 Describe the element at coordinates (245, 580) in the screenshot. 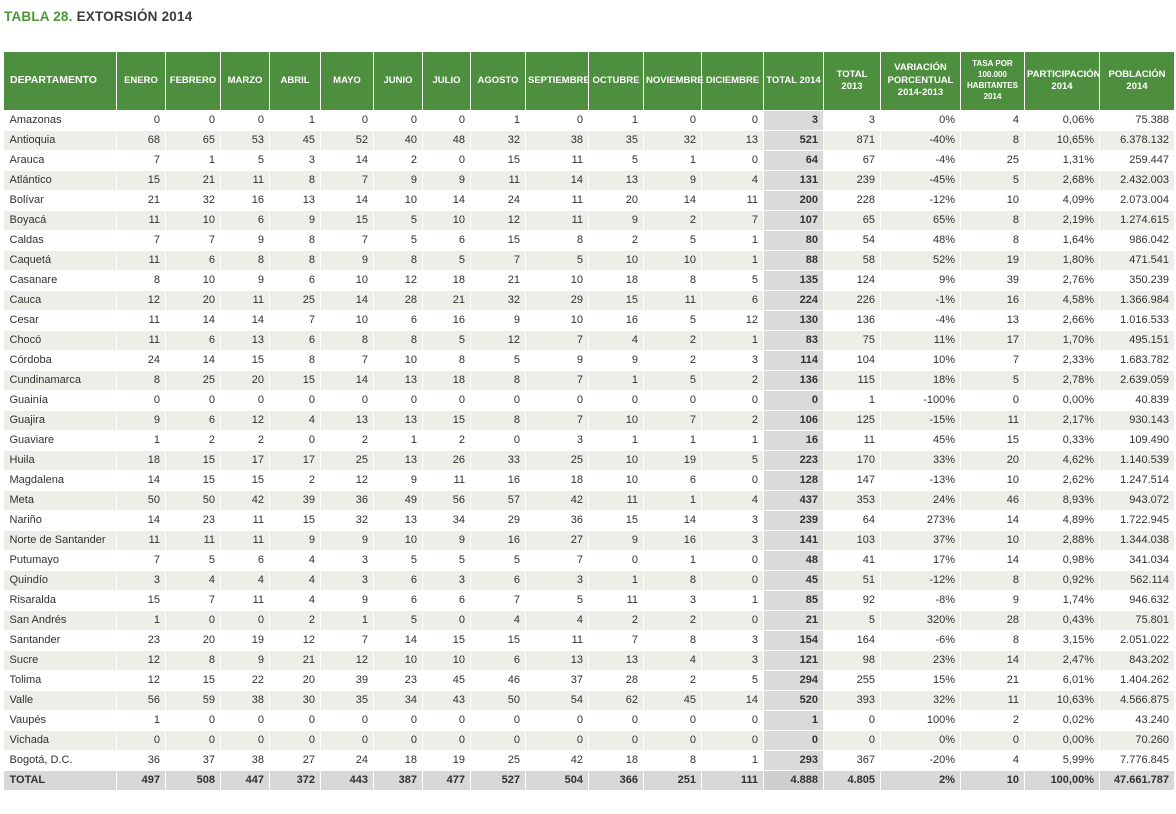

I see `cell-marzo: 4` at that location.